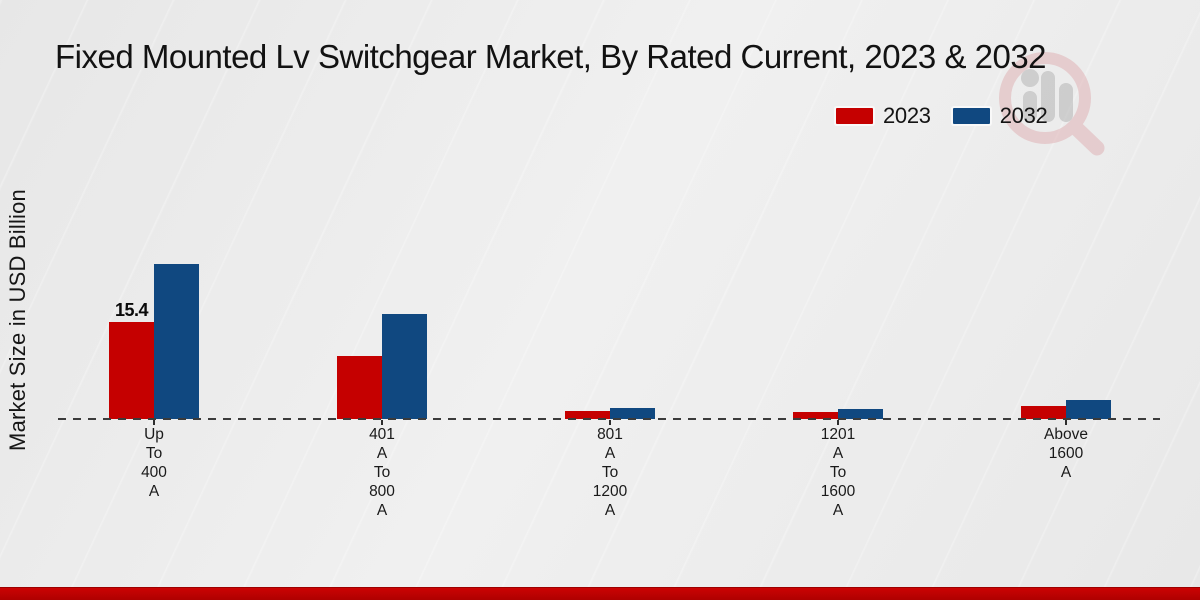 Image resolution: width=1200 pixels, height=600 pixels. What do you see at coordinates (838, 389) in the screenshot?
I see `bar-group-3: 1201 A To 1600 A` at bounding box center [838, 389].